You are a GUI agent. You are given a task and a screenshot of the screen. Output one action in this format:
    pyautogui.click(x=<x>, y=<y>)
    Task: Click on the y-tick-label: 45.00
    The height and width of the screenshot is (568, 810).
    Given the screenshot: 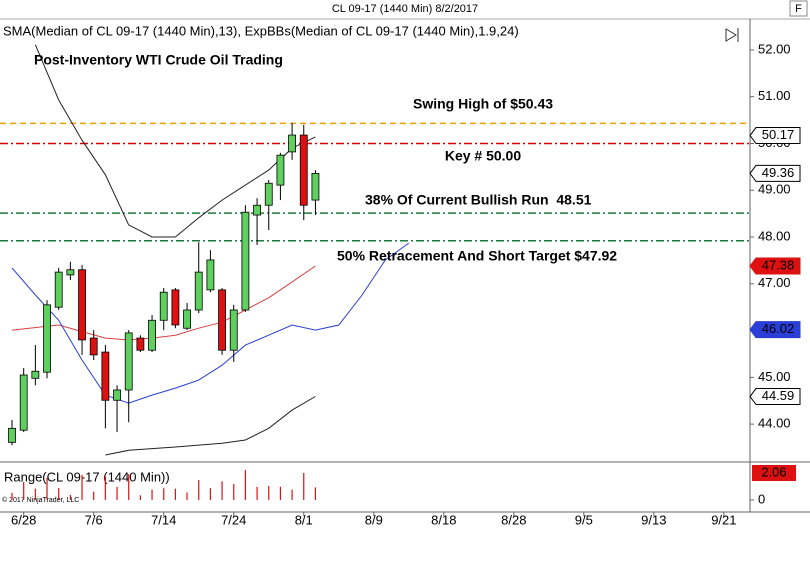 What is the action you would take?
    pyautogui.click(x=774, y=376)
    